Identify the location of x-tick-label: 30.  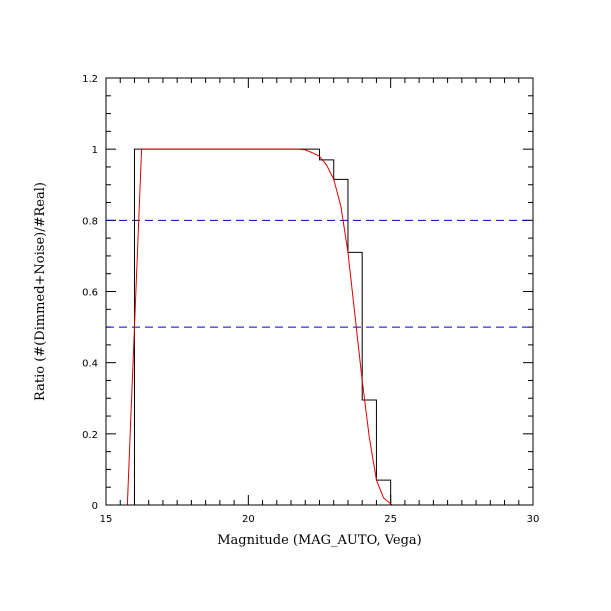
(533, 519).